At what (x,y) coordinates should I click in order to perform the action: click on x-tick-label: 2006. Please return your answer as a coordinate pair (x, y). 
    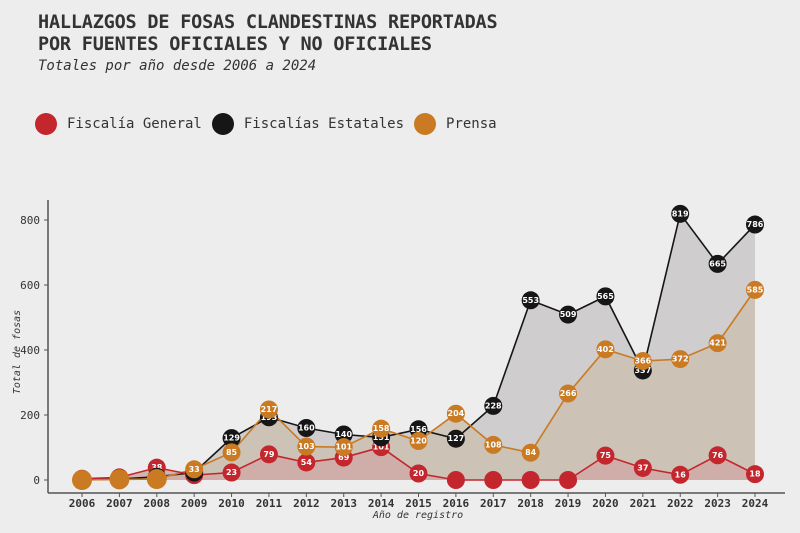
    Looking at the image, I should click on (82, 503).